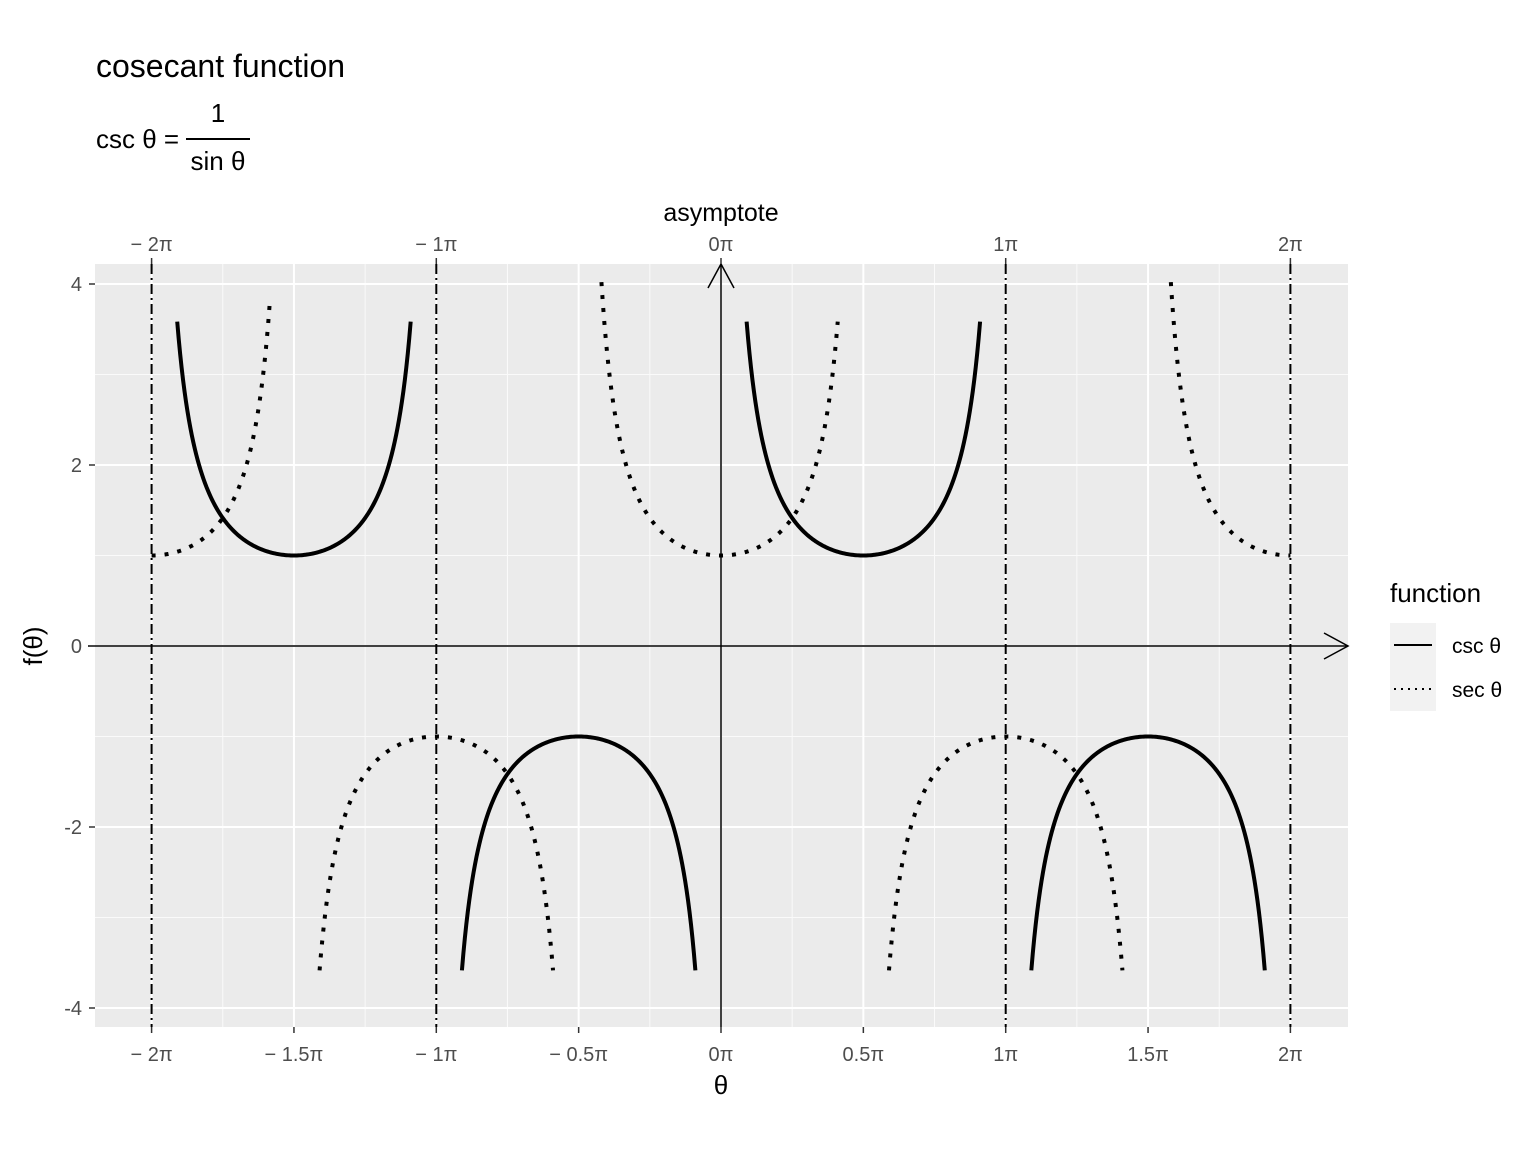 The height and width of the screenshot is (1152, 1536). I want to click on y-axis-label: f(θ), so click(33, 646).